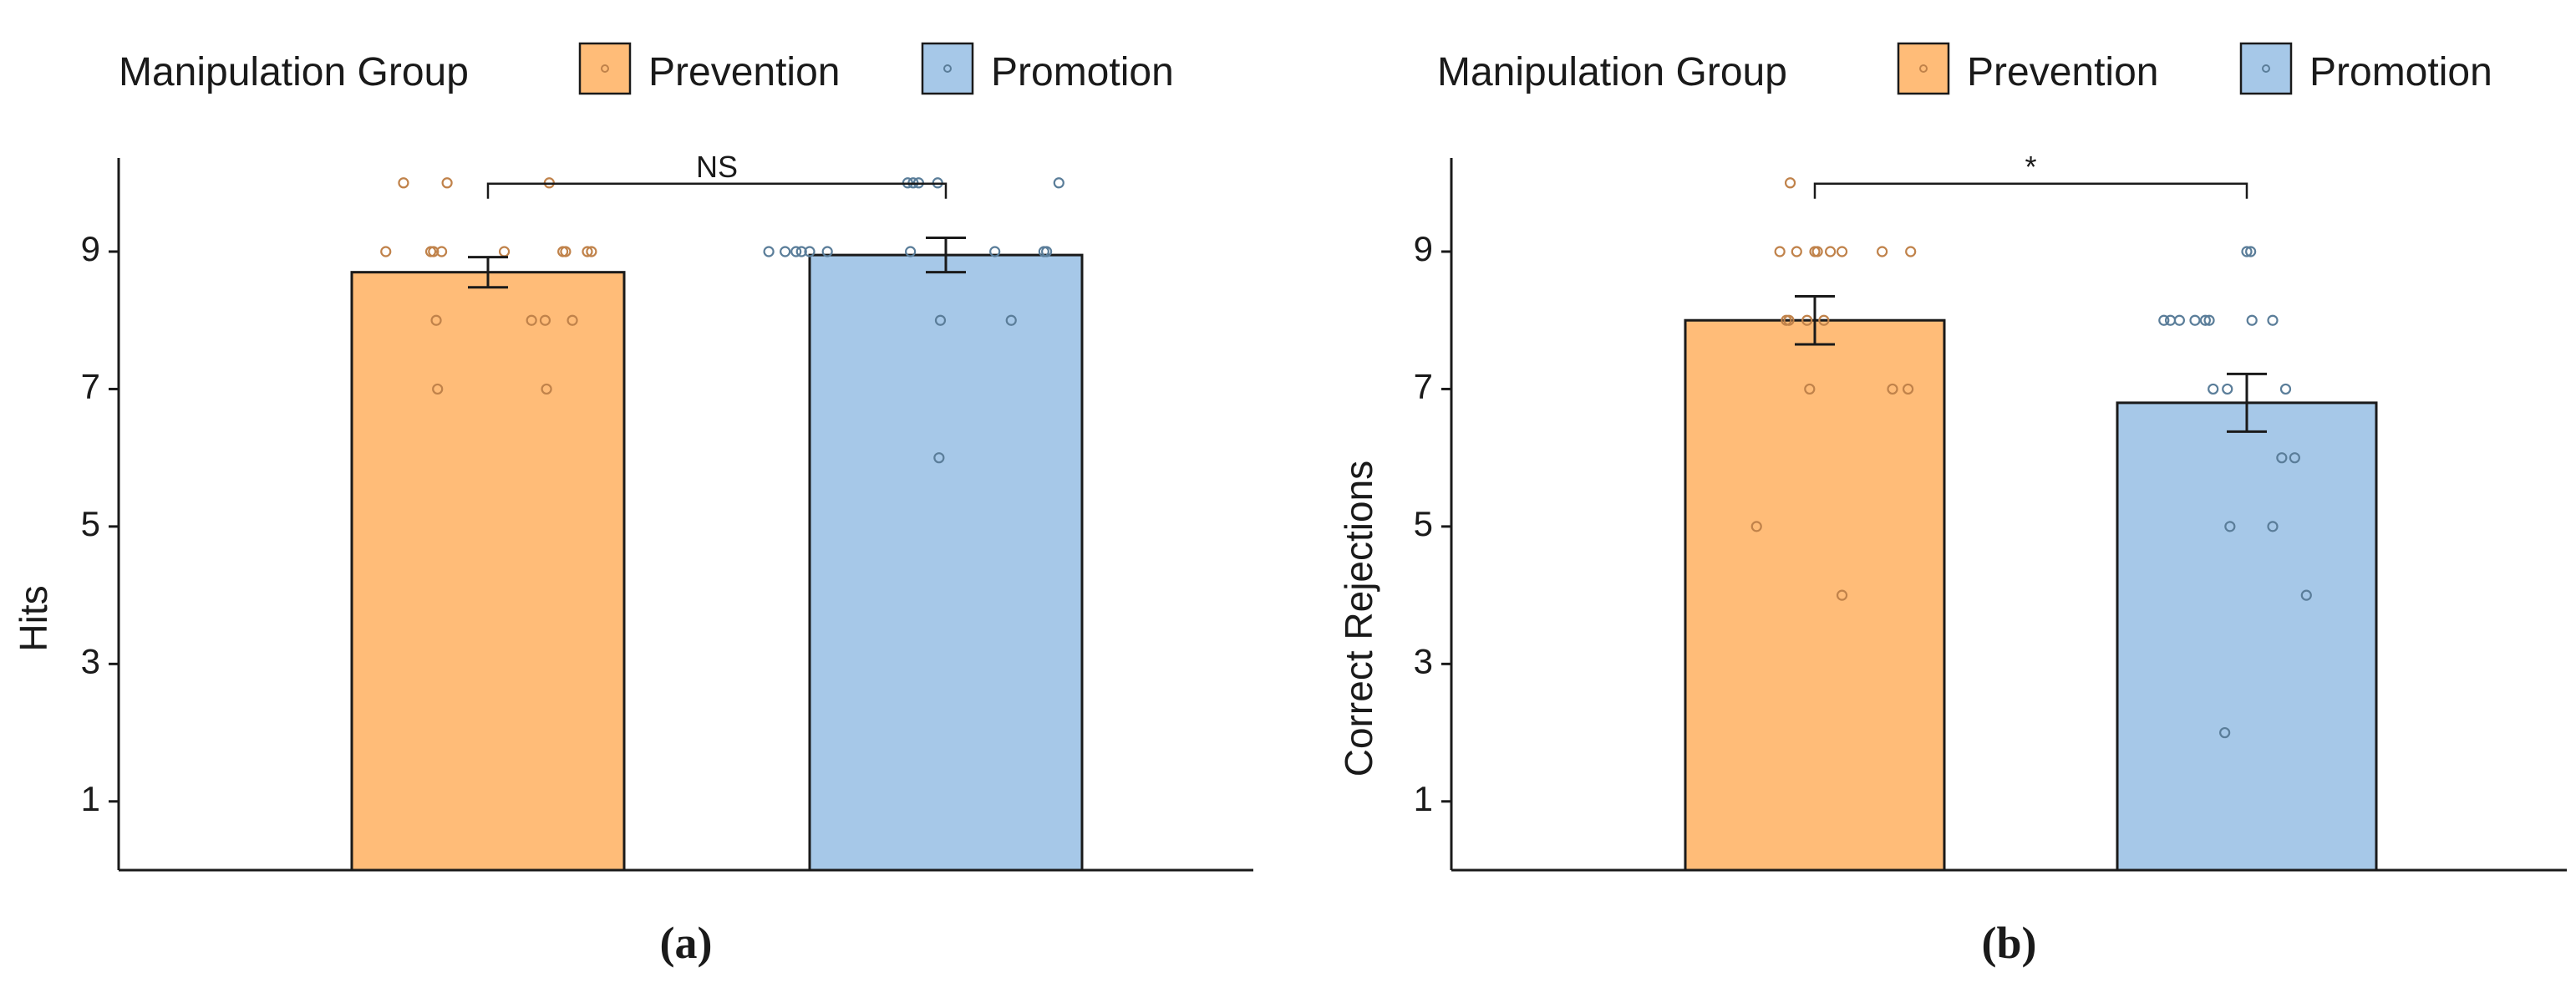  I want to click on bar-promotion, so click(946, 562).